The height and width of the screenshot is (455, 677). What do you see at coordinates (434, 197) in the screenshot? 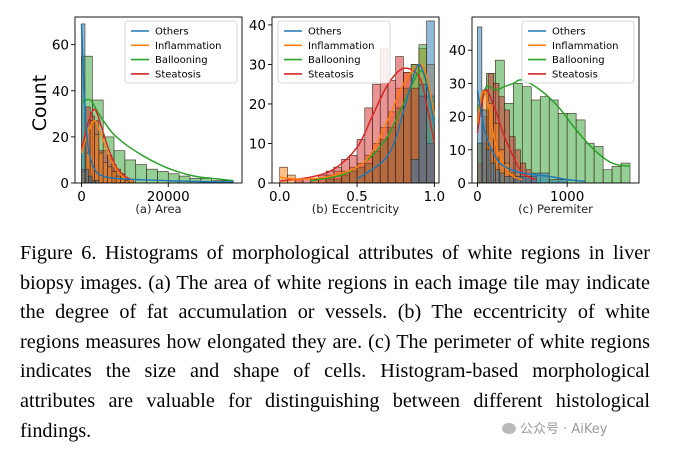
I see `x-tick-label: 1.0` at bounding box center [434, 197].